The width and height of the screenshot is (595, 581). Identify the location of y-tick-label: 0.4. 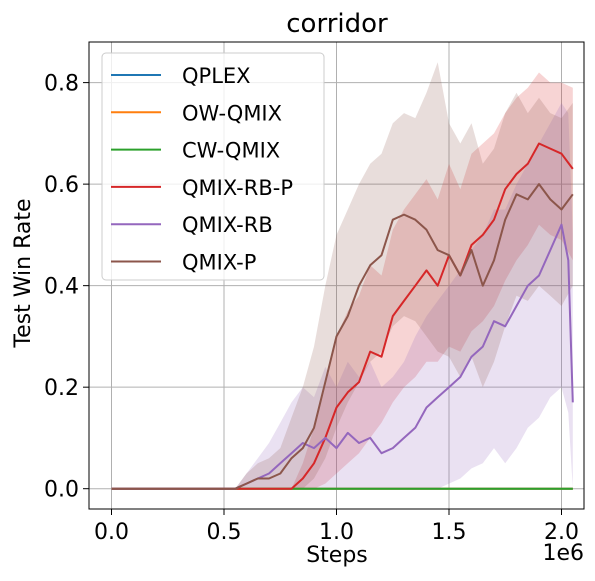
(61, 287).